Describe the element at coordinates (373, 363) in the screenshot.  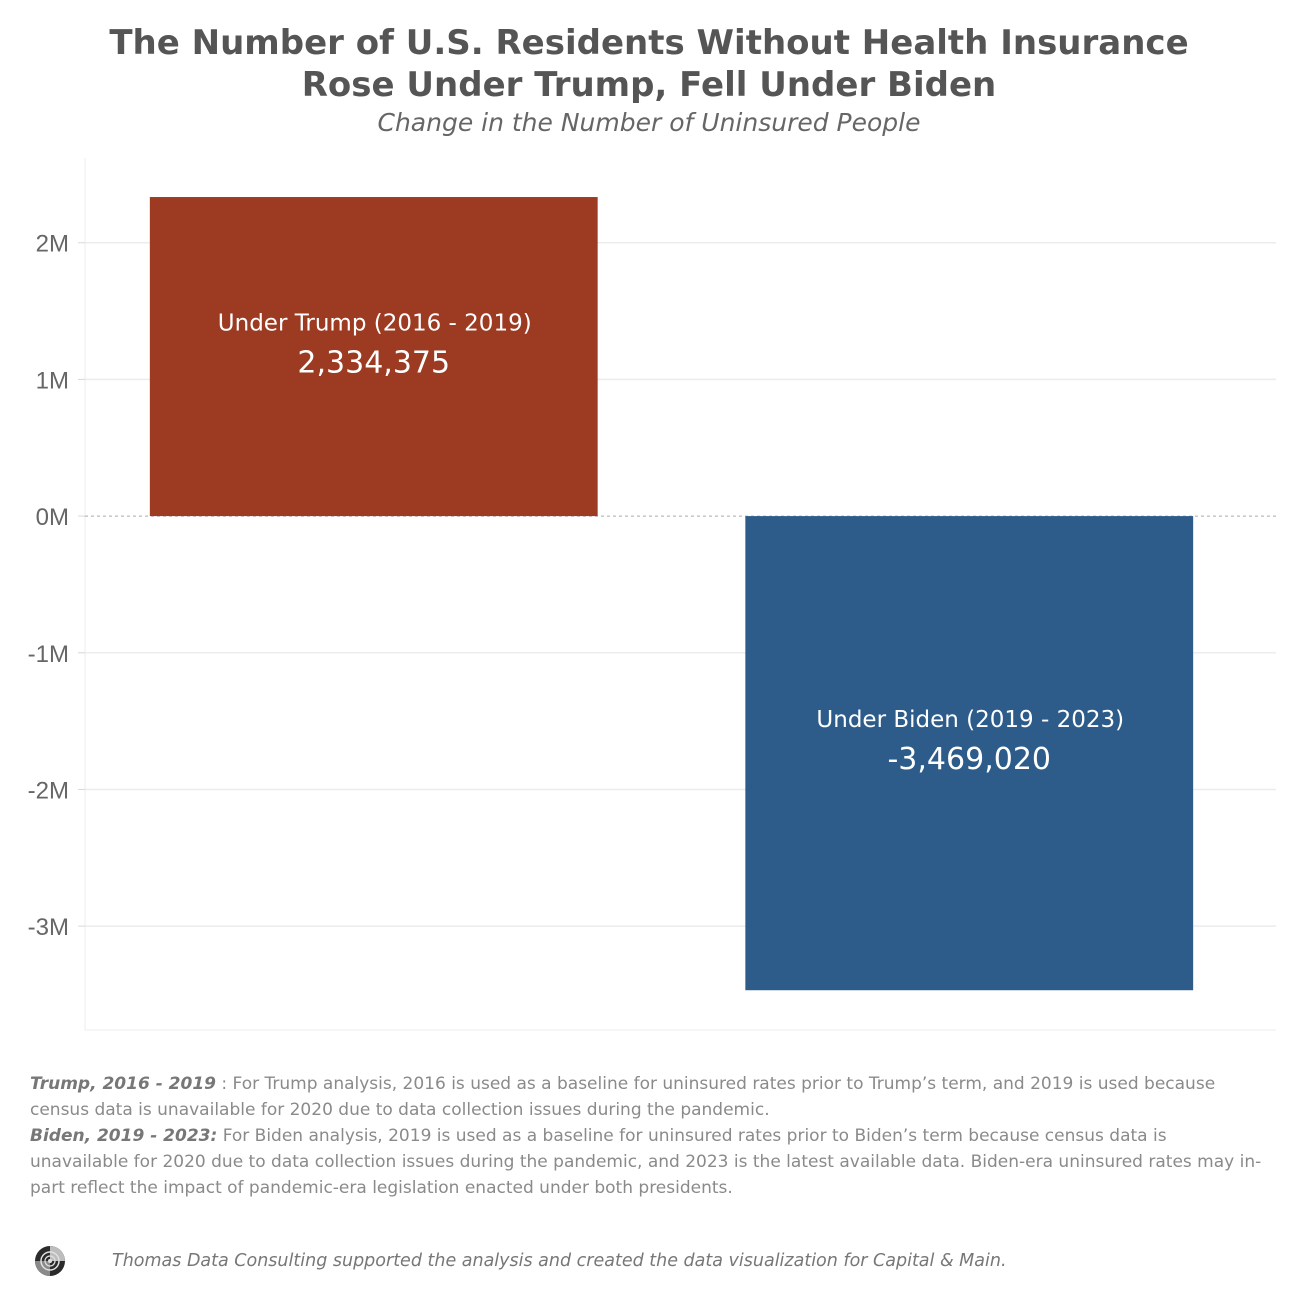
I see `bar-value-label: 2,334,375` at that location.